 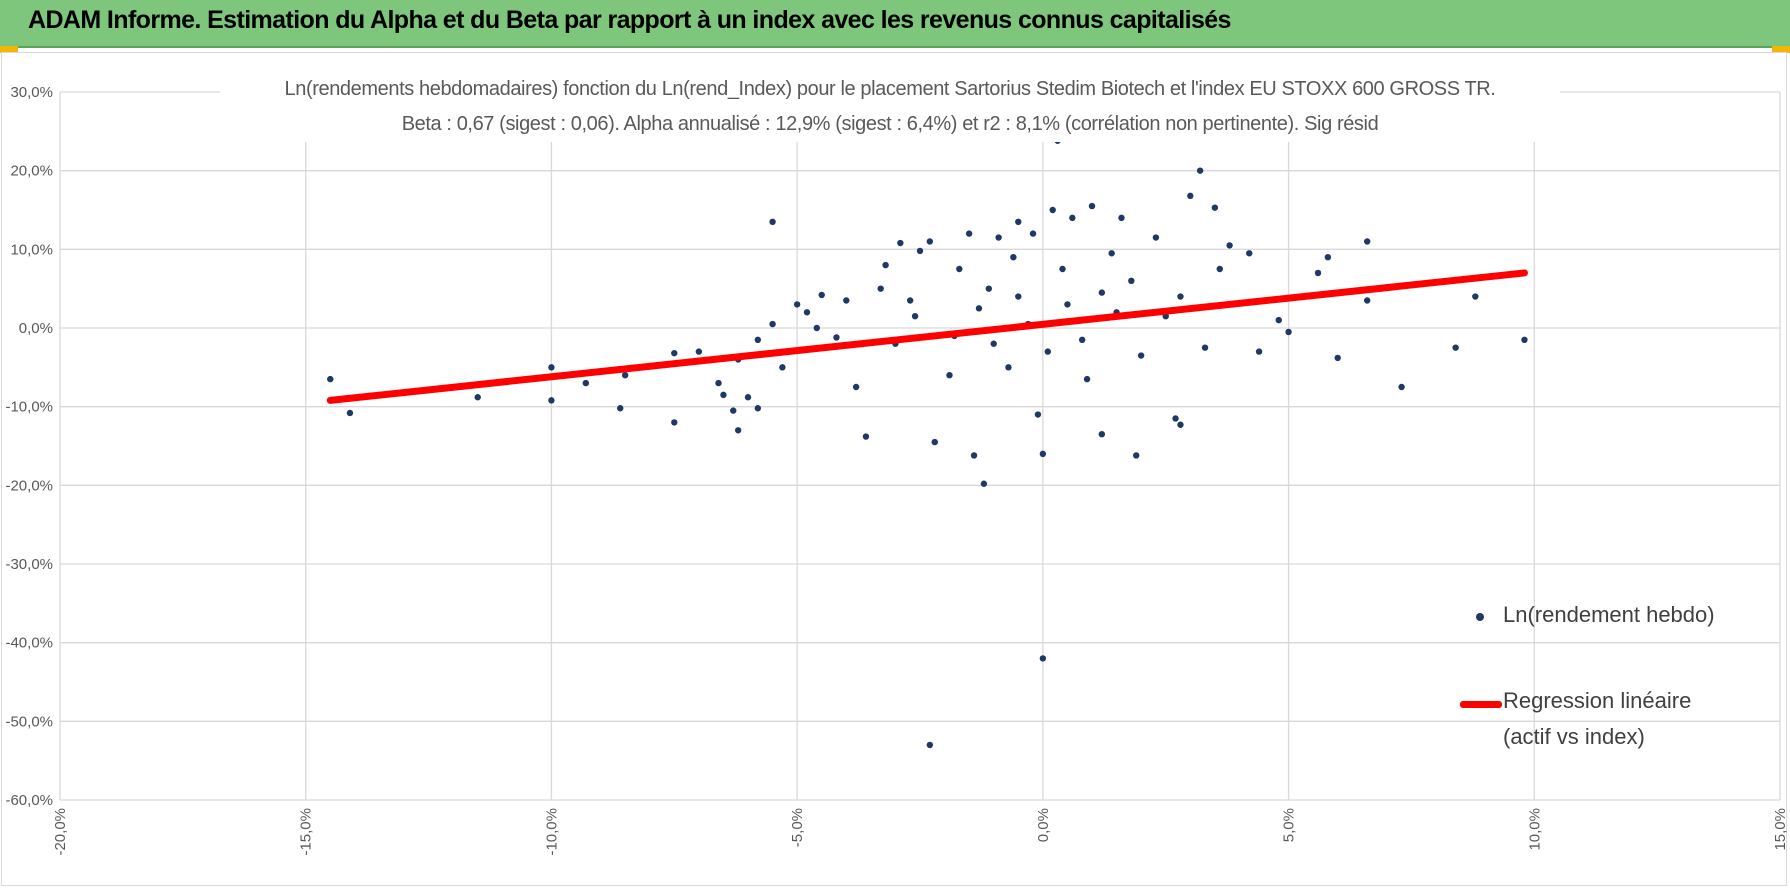 I want to click on x-tick-label: 10,0%, so click(x=1534, y=829).